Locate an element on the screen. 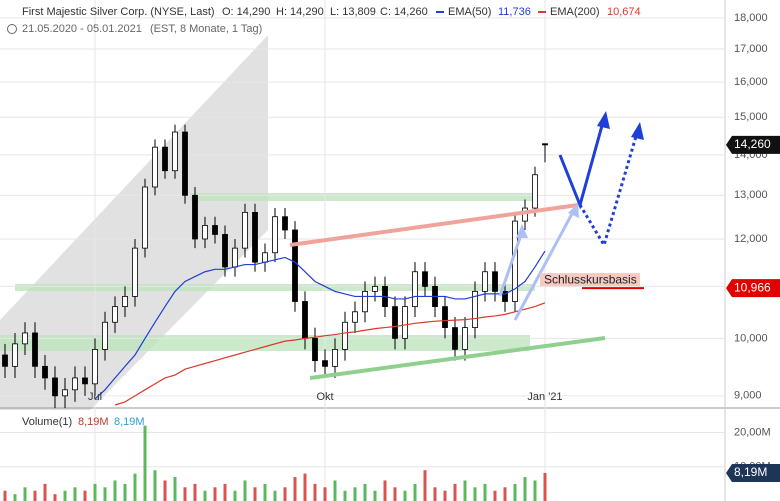 This screenshot has width=780, height=501. support-zone is located at coordinates (275, 287).